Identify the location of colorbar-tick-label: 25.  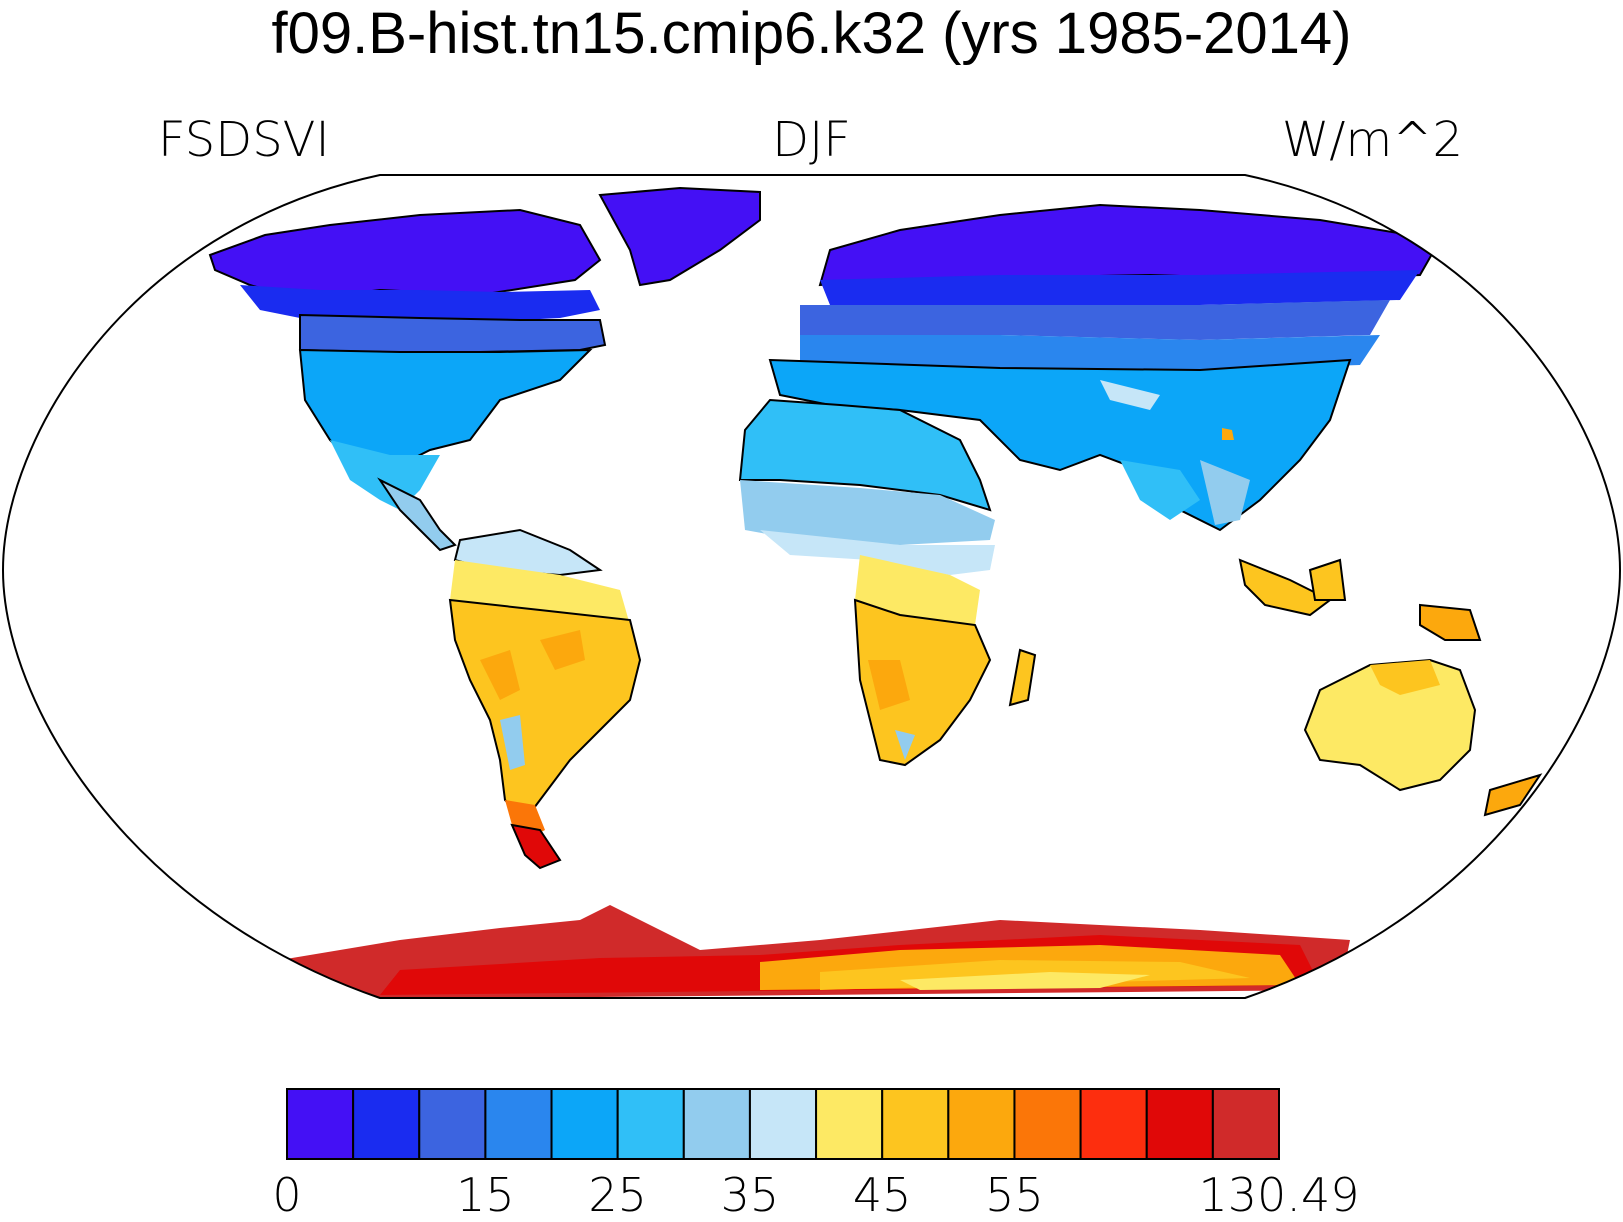
(617, 1195).